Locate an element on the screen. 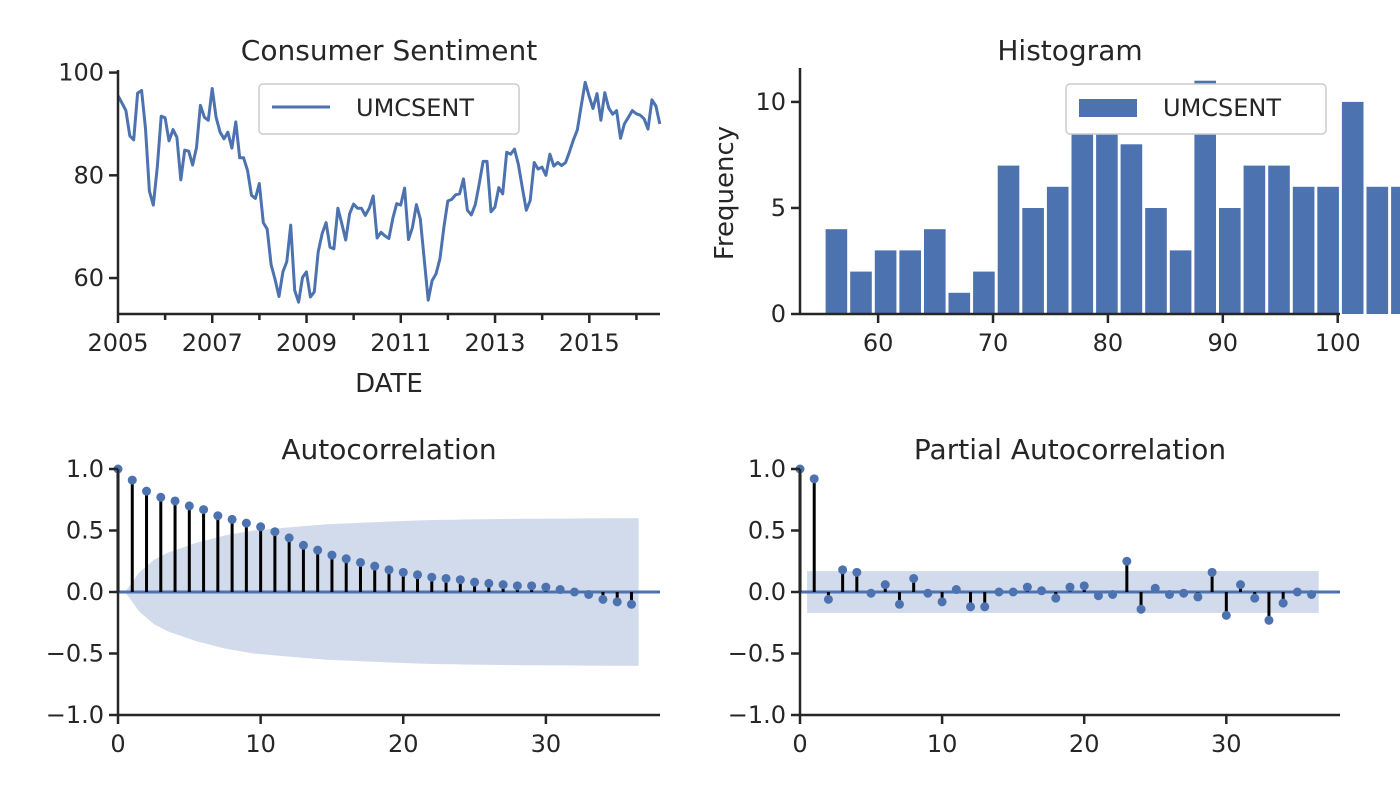  x-tick-label: 80 is located at coordinates (1108, 343).